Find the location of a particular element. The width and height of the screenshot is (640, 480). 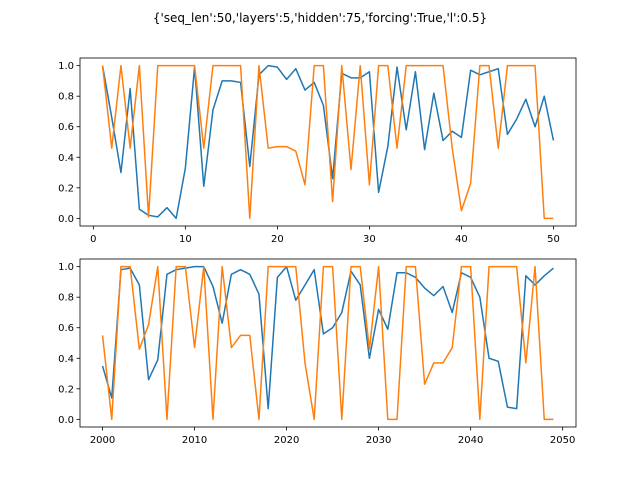

x-tick-label: 20 is located at coordinates (277, 239).